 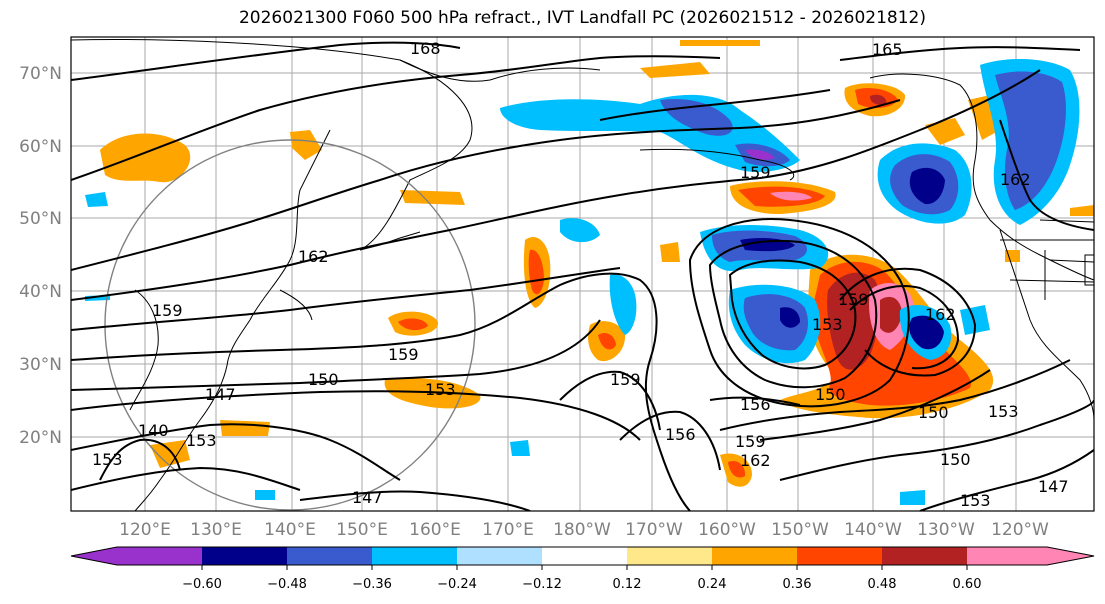 I want to click on lon-label: 120°E, so click(x=145, y=530).